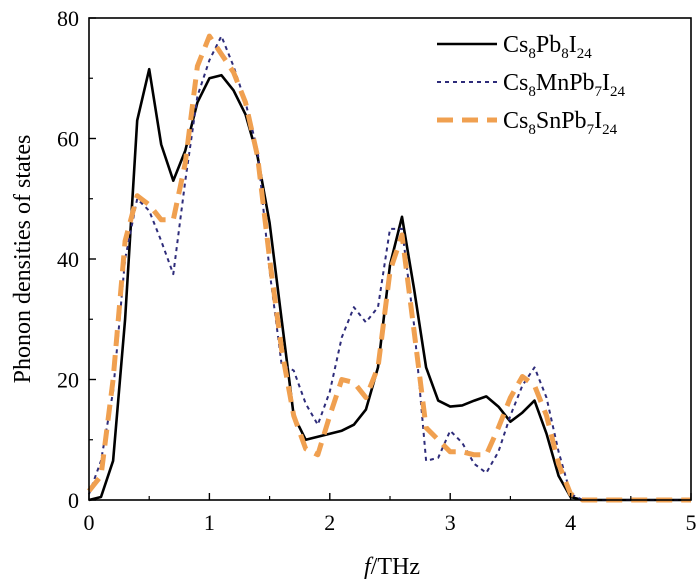  I want to click on x-axis-label-unit: /THz, so click(395, 567).